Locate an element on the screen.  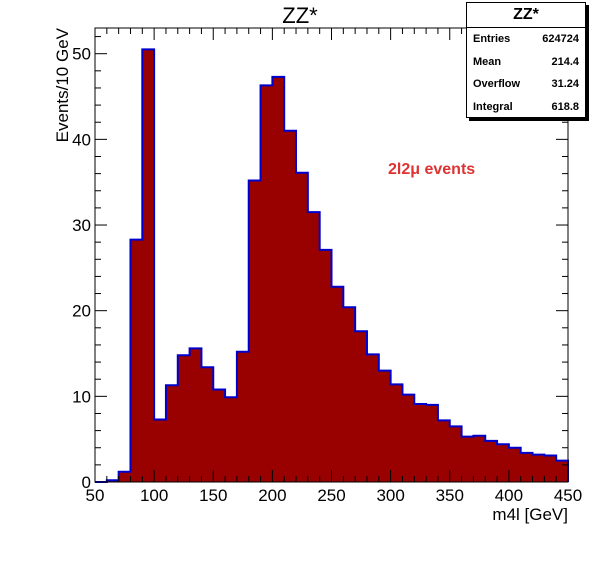
stats-value: 624724 is located at coordinates (560, 39).